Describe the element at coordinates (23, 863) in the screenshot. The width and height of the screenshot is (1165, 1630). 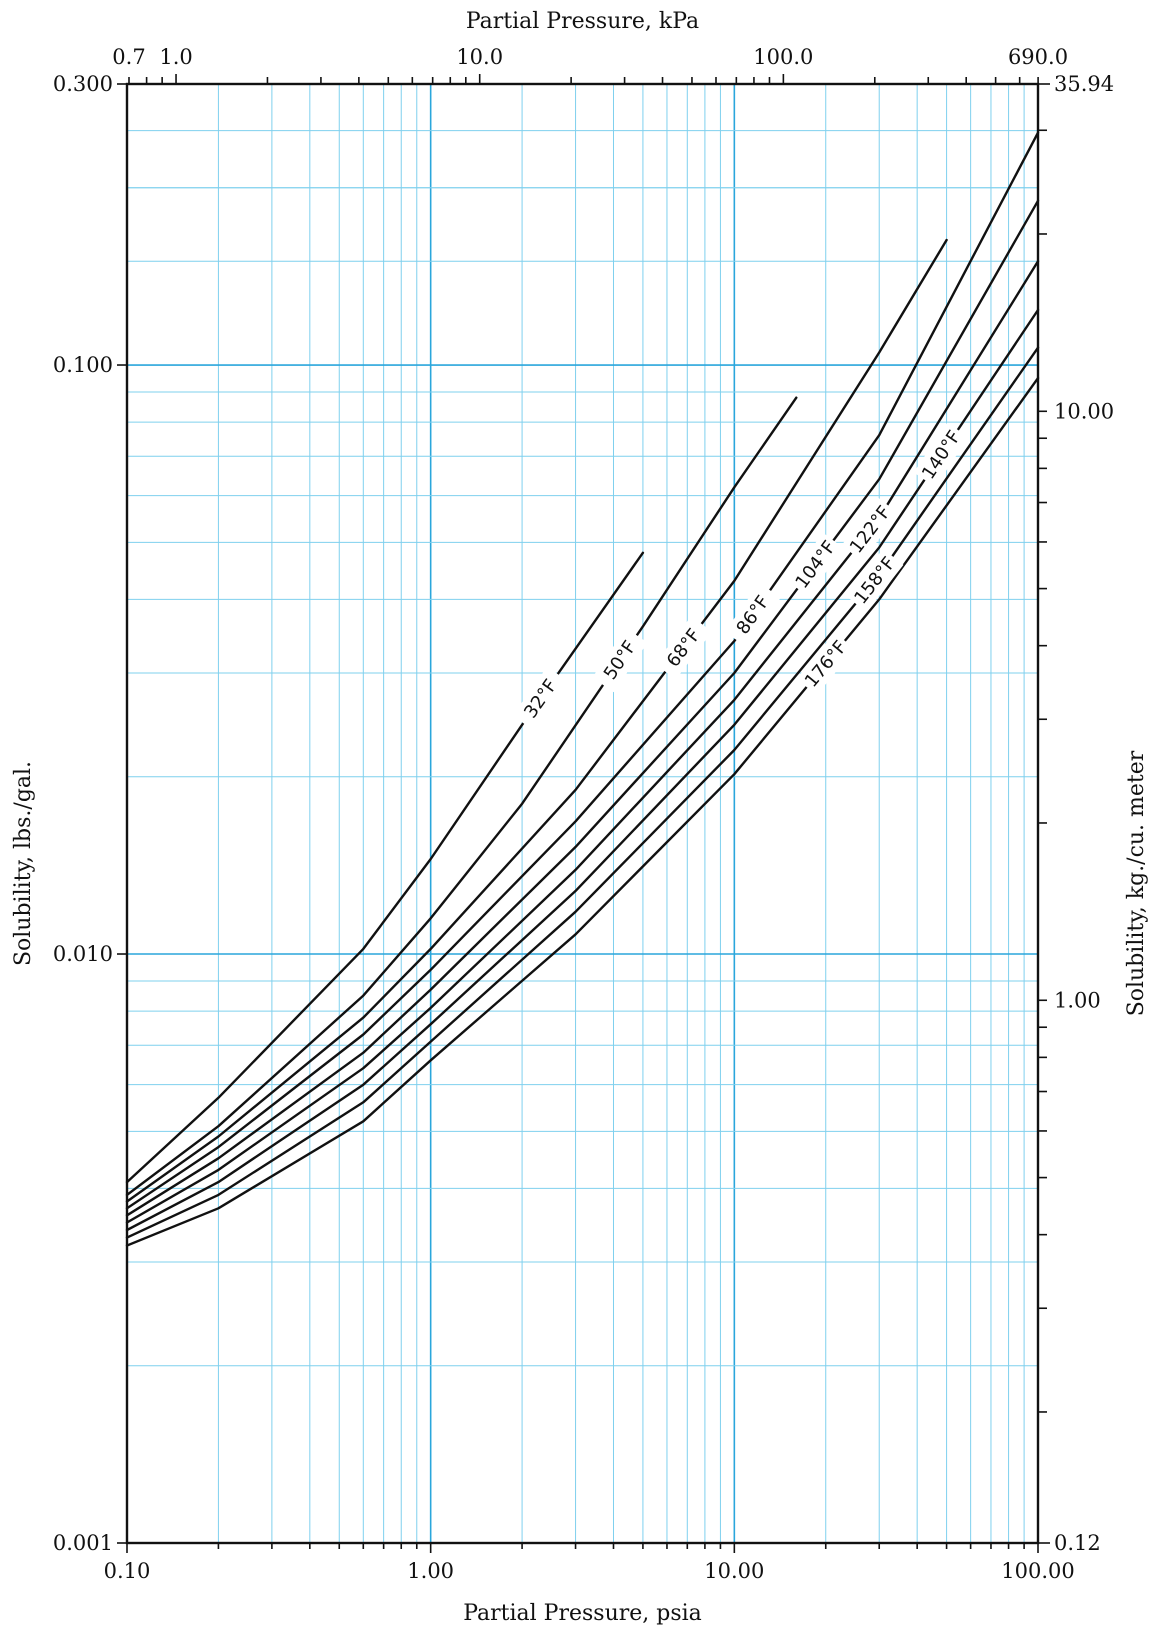
I see `y-axis-title: Solubility, lbs./gal.` at that location.